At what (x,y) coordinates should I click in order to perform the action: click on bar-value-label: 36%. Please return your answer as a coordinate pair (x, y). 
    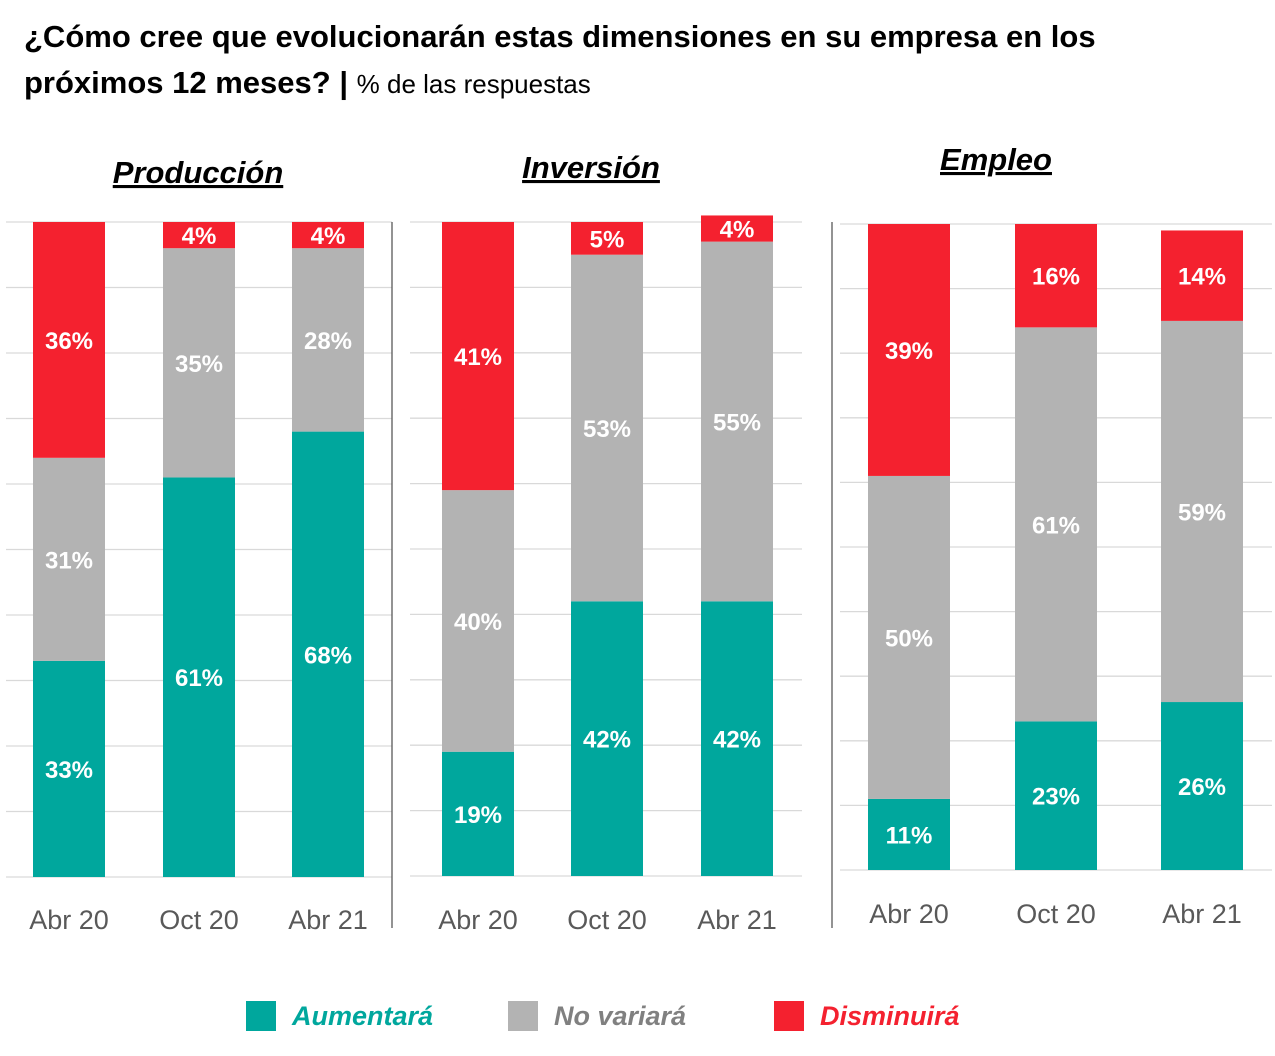
    Looking at the image, I should click on (69, 341).